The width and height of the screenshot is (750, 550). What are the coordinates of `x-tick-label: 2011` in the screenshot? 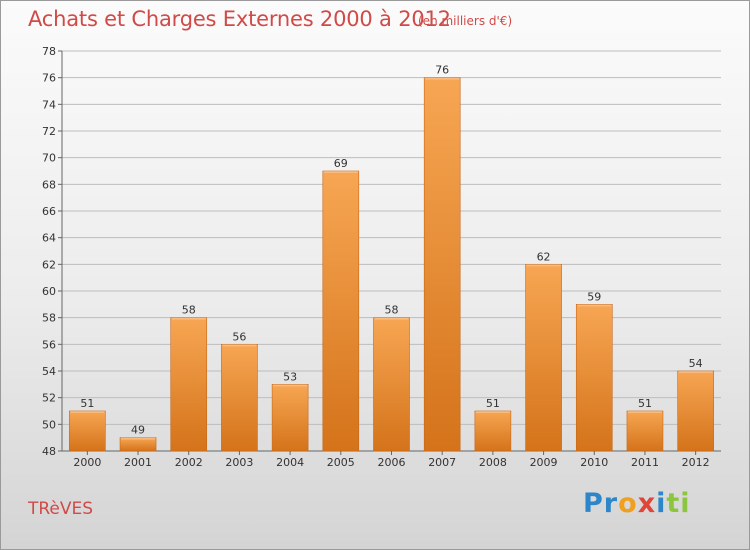 It's located at (645, 462).